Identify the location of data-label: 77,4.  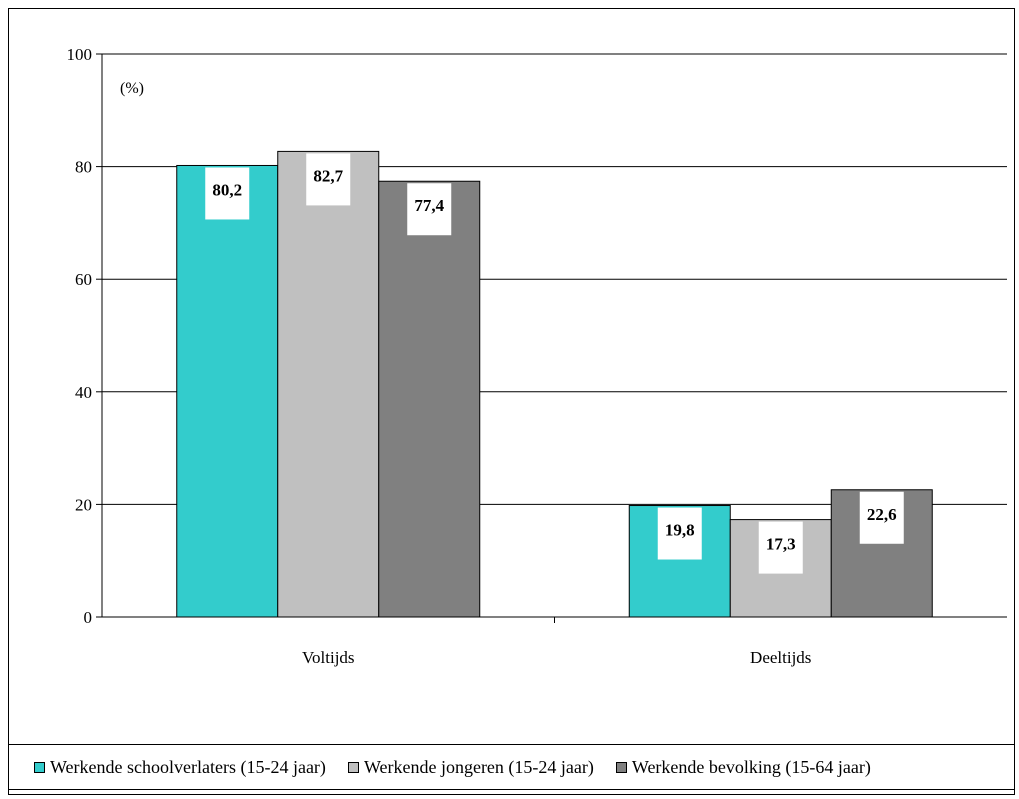
(429, 205).